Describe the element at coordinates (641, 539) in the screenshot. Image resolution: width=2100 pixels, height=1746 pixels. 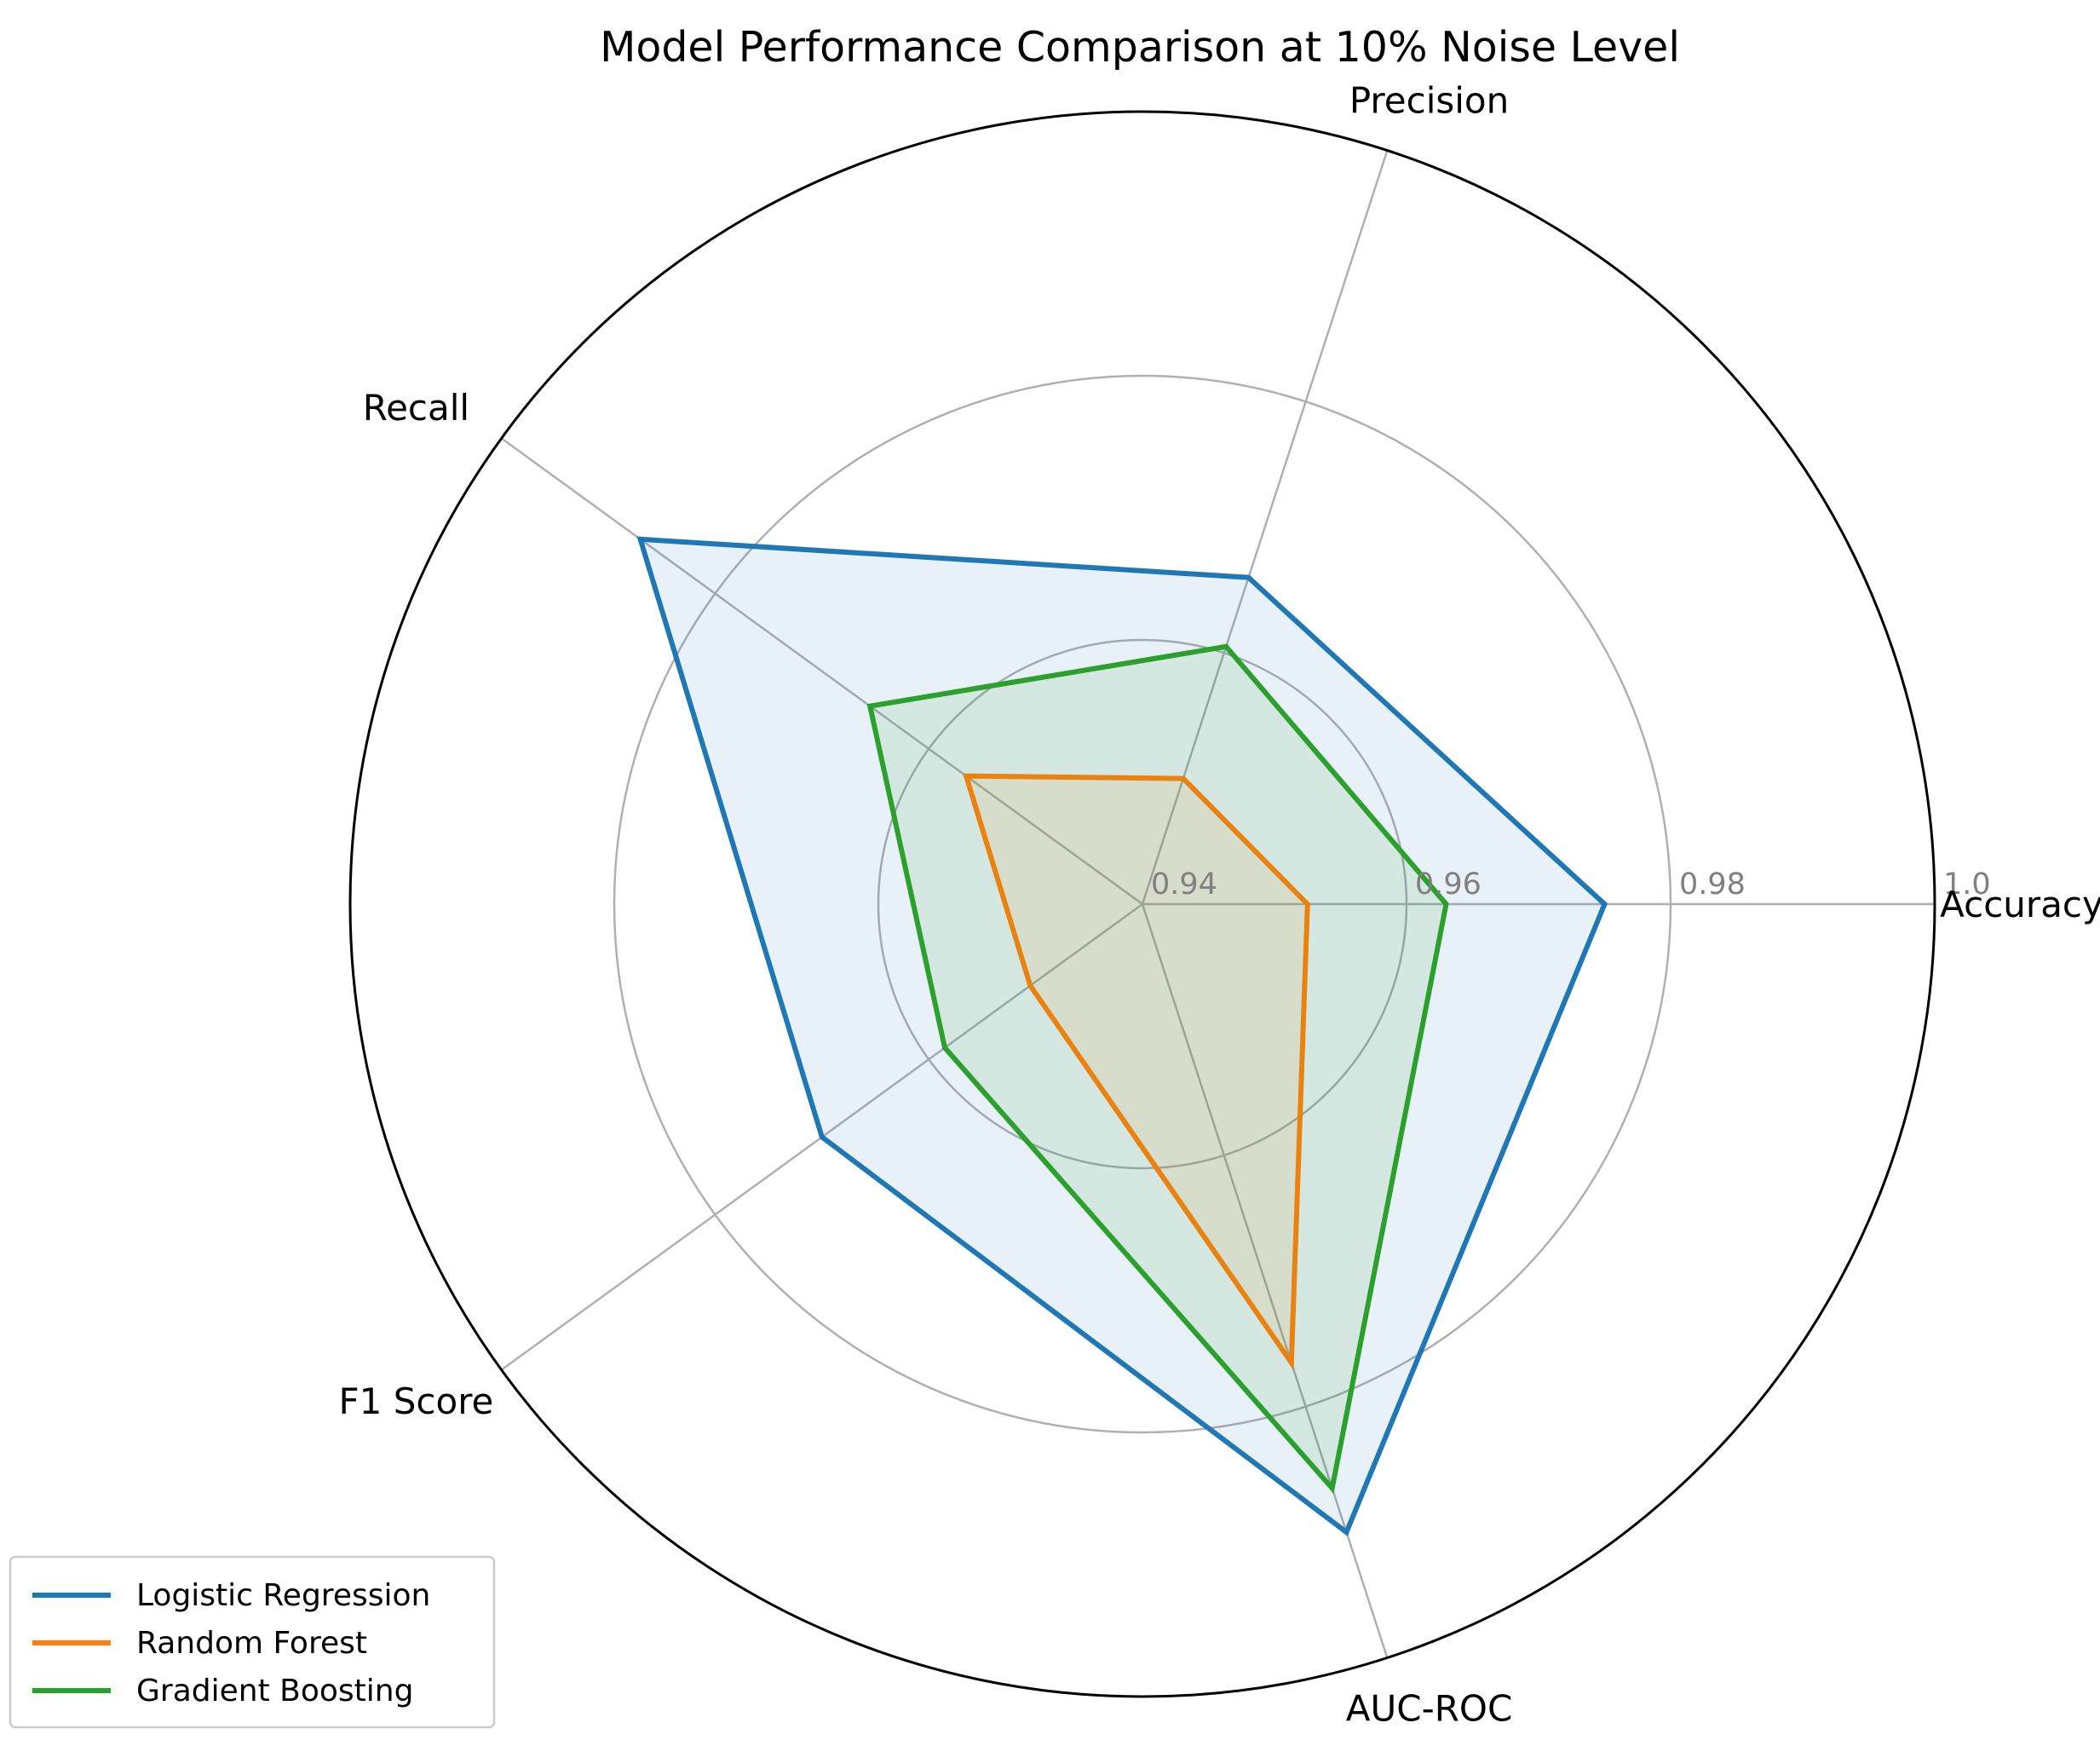
I see `point-logistic-regression-recall` at that location.